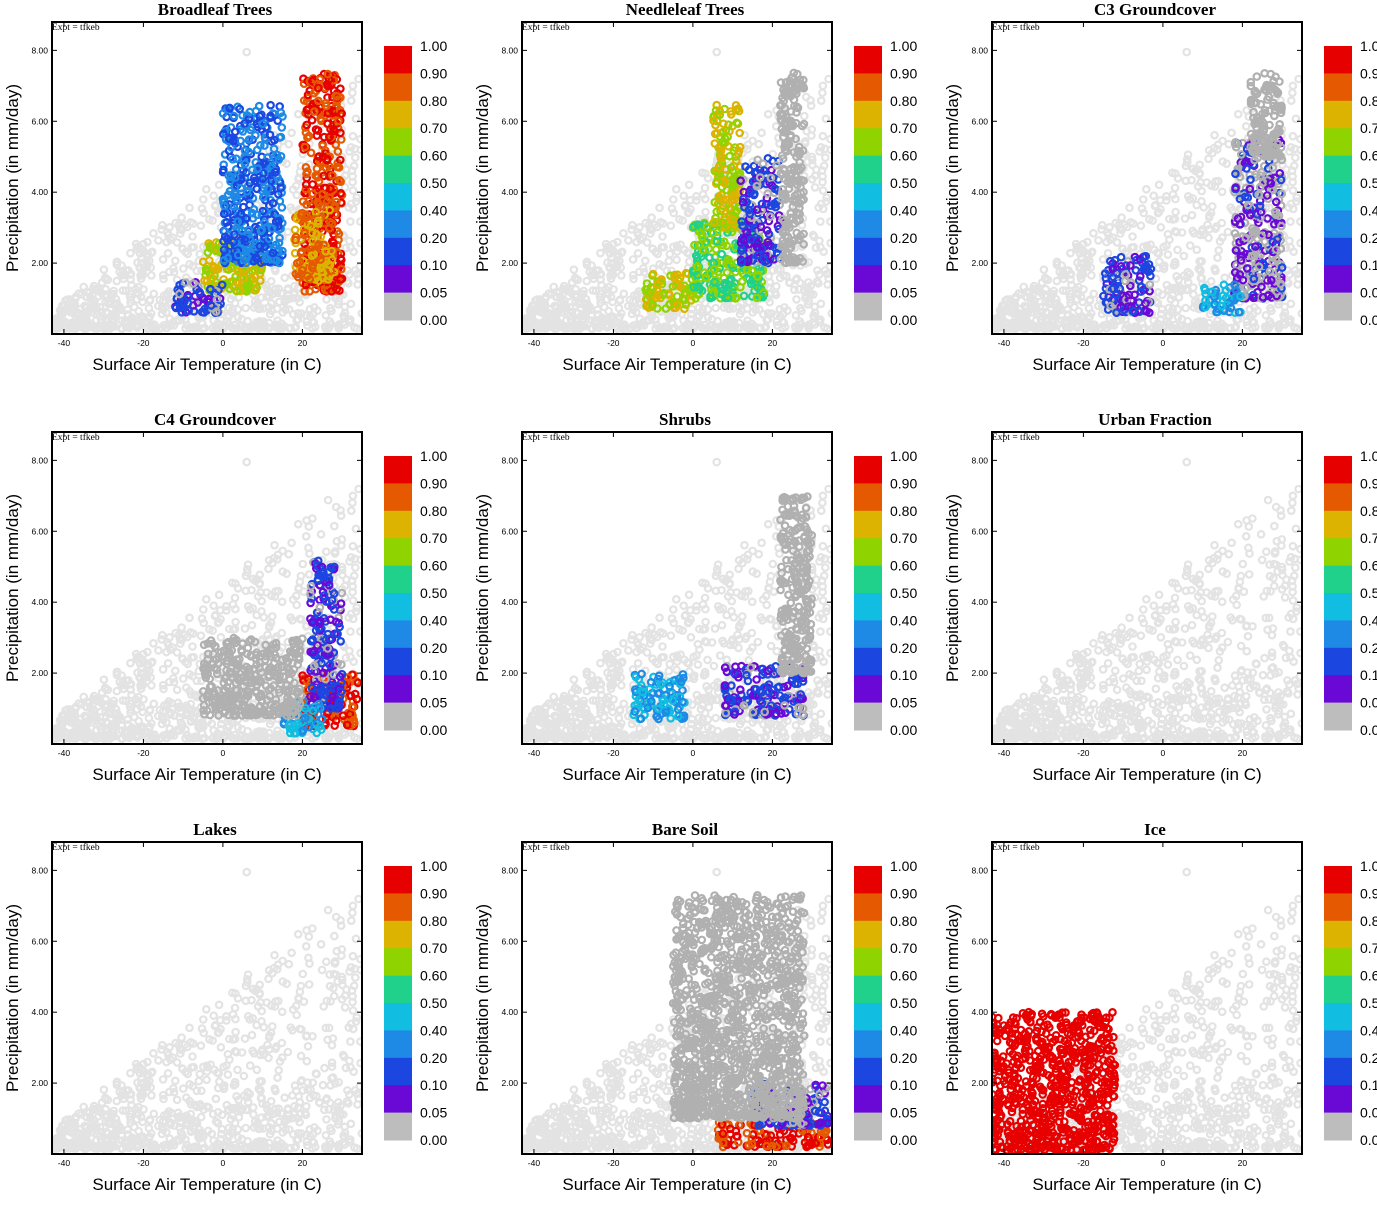 This screenshot has width=1377, height=1220. I want to click on x-tick-label: 0, so click(223, 343).